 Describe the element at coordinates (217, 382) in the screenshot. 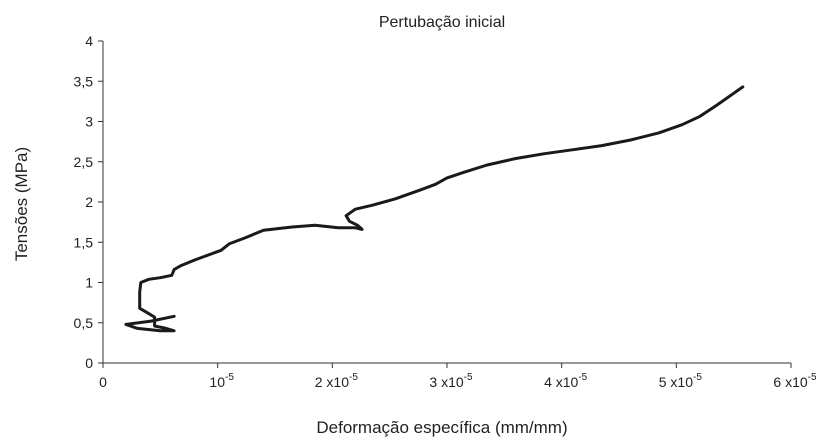

I see `x-tick-label-base: 10` at that location.